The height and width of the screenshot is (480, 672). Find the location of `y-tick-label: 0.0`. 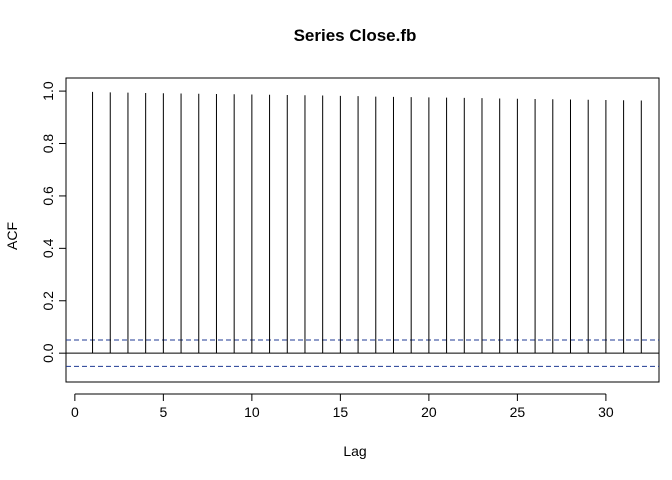

y-tick-label: 0.0 is located at coordinates (48, 353).